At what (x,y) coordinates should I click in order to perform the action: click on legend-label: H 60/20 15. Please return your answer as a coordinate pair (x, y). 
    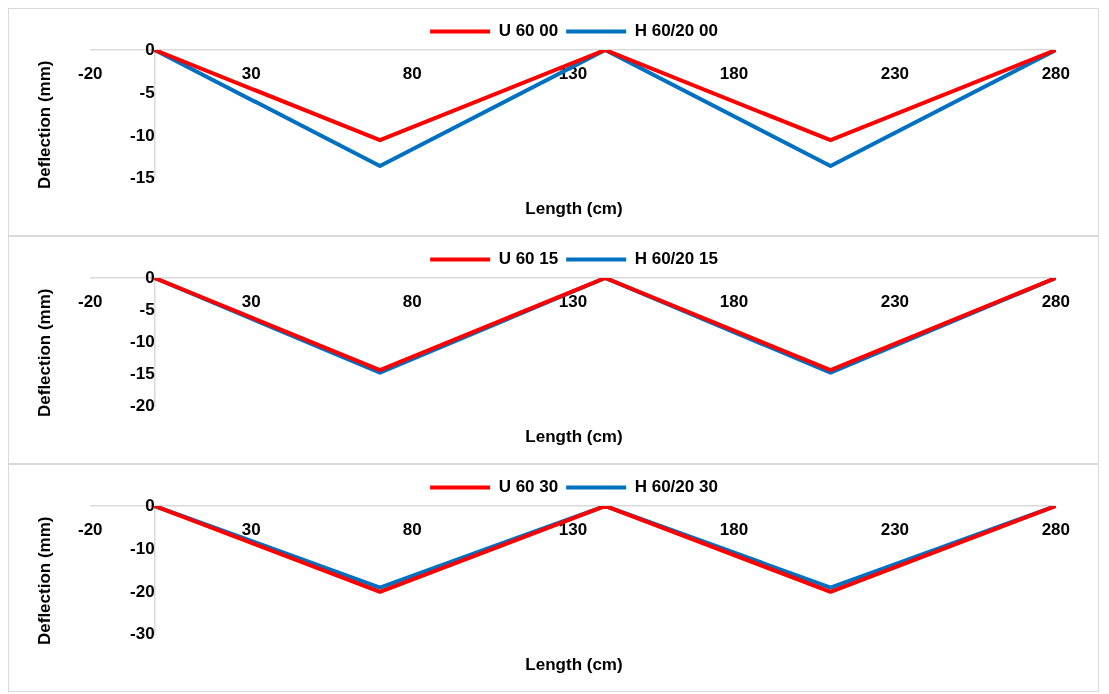
    Looking at the image, I should click on (676, 259).